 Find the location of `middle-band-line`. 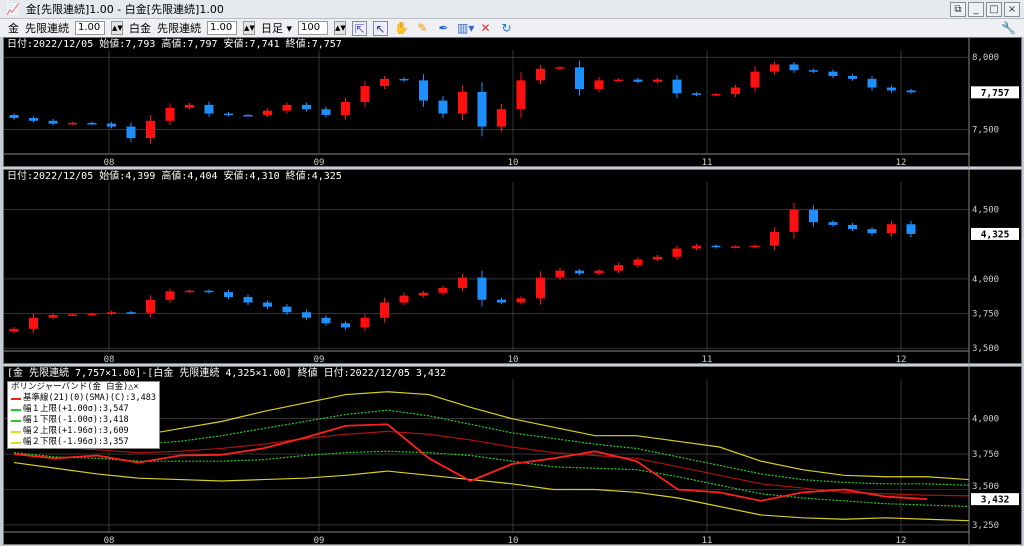

middle-band-line is located at coordinates (491, 463).